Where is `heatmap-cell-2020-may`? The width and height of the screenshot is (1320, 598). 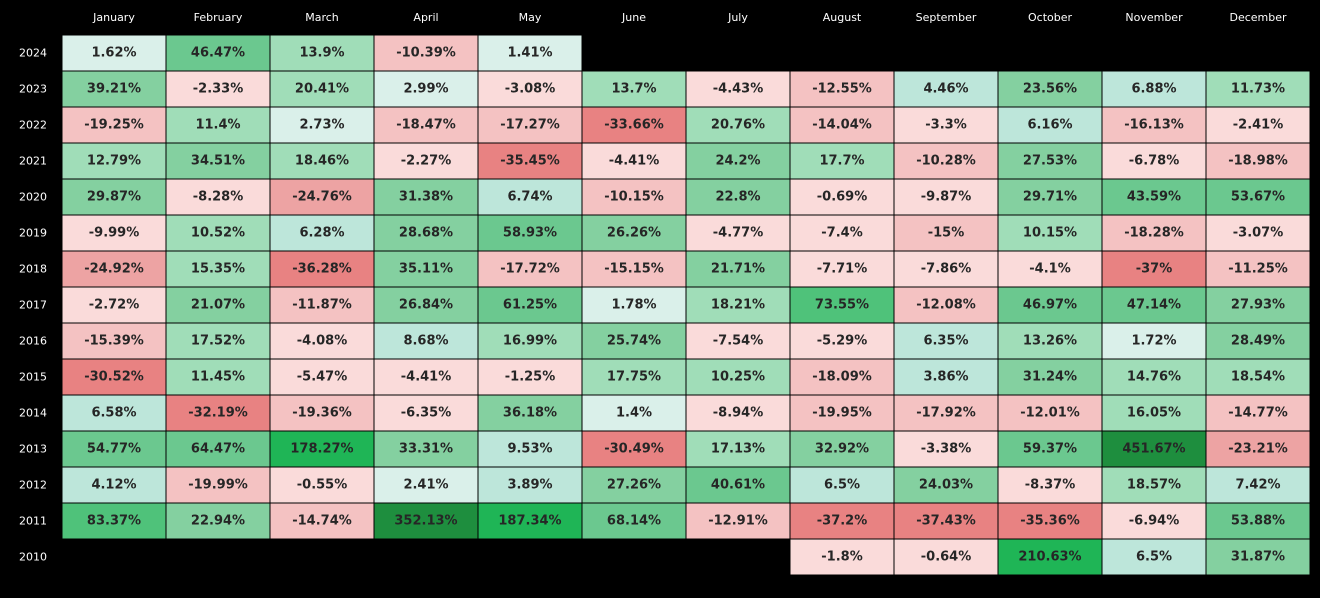
heatmap-cell-2020-may is located at coordinates (530, 197).